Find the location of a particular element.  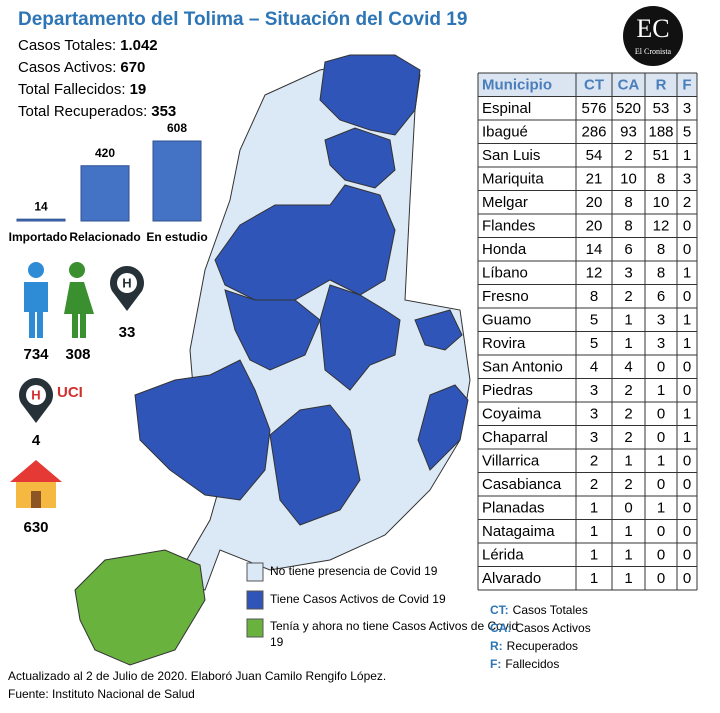

women-count: 308 is located at coordinates (77, 354).